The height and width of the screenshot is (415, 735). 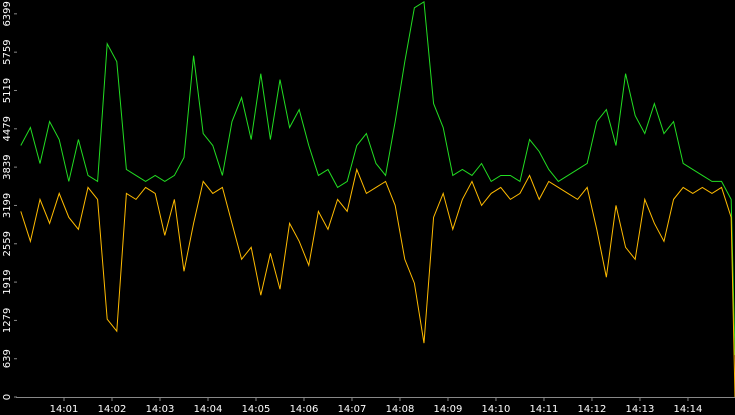 I want to click on x-tick-label: 14:14, so click(x=688, y=409).